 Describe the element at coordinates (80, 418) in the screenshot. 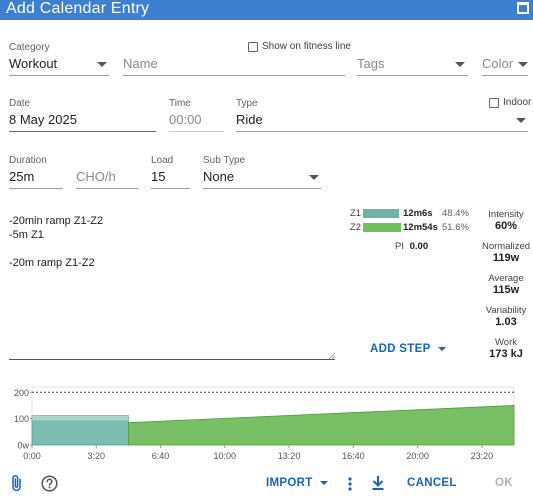

I see `series-highlight-band` at that location.